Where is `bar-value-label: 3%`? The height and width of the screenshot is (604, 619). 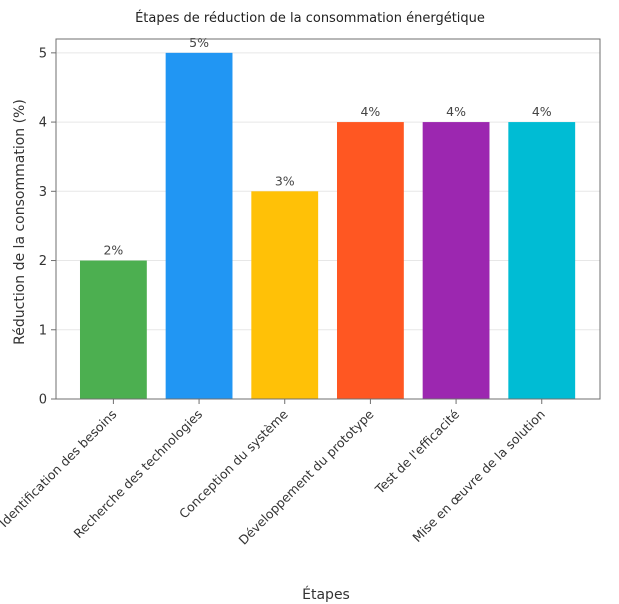
bar-value-label: 3% is located at coordinates (285, 180).